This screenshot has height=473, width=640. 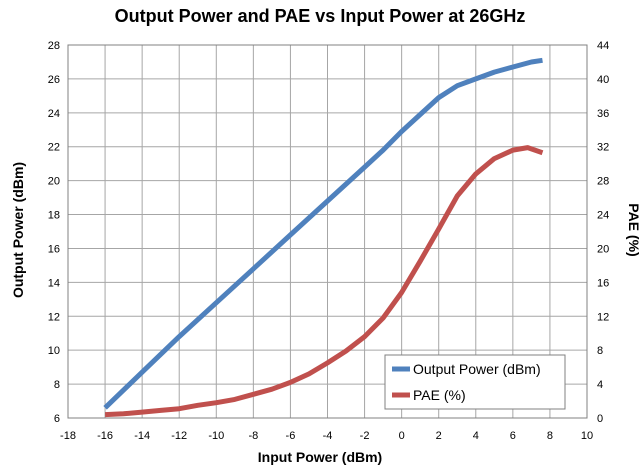 I want to click on x-tick-label: -16, so click(x=105, y=436).